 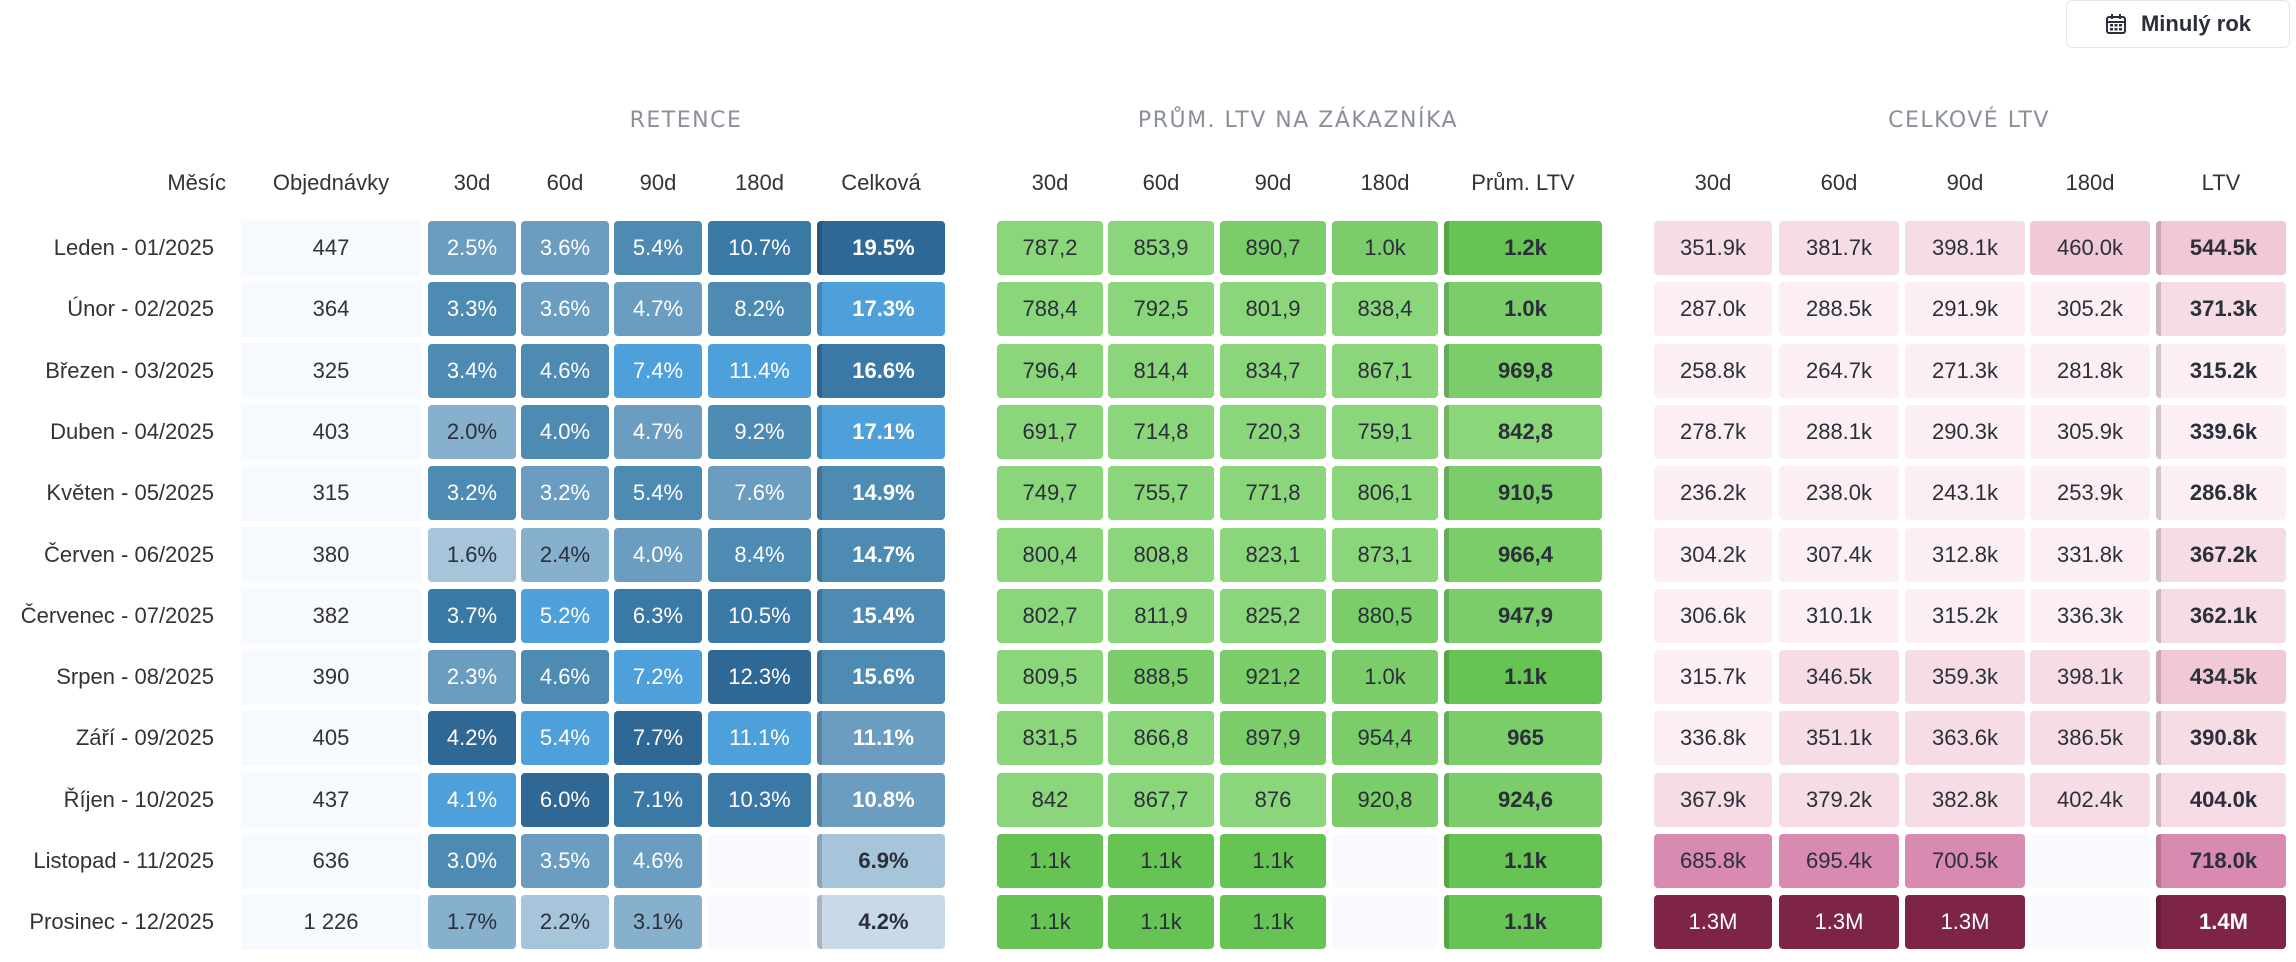 I want to click on cell-retention-total: 14.9%, so click(x=881, y=493).